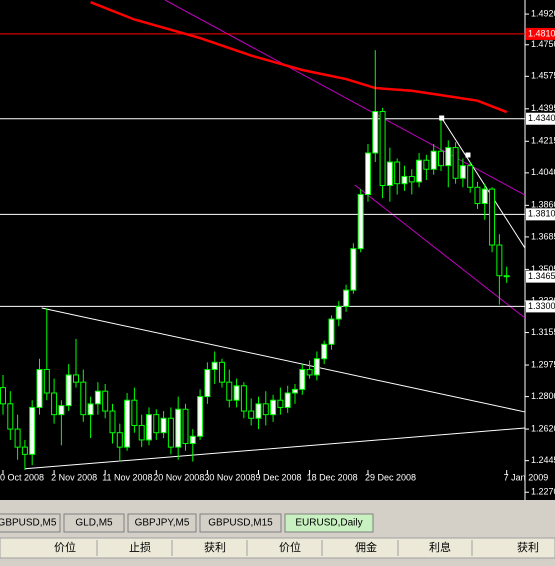 This screenshot has width=555, height=566. I want to click on y-tick-label: 1.4920, so click(543, 13).